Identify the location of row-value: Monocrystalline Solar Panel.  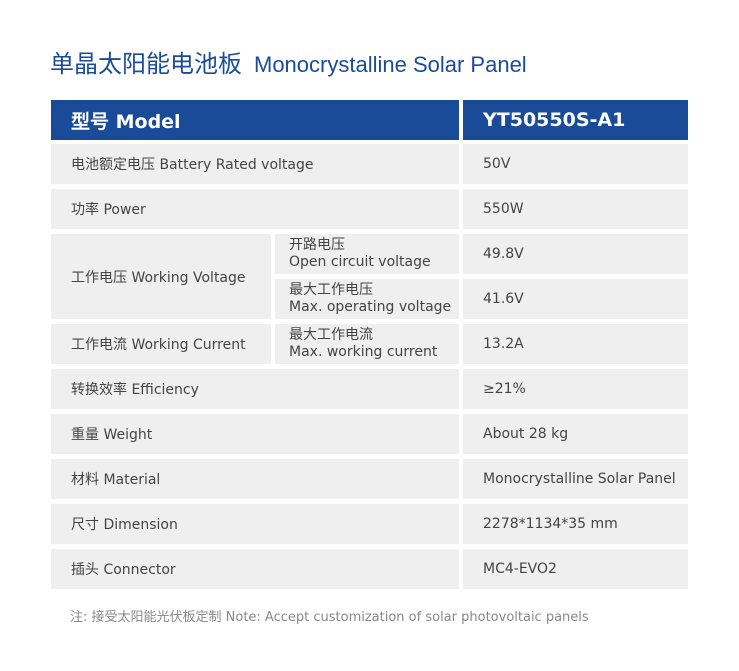
(575, 479).